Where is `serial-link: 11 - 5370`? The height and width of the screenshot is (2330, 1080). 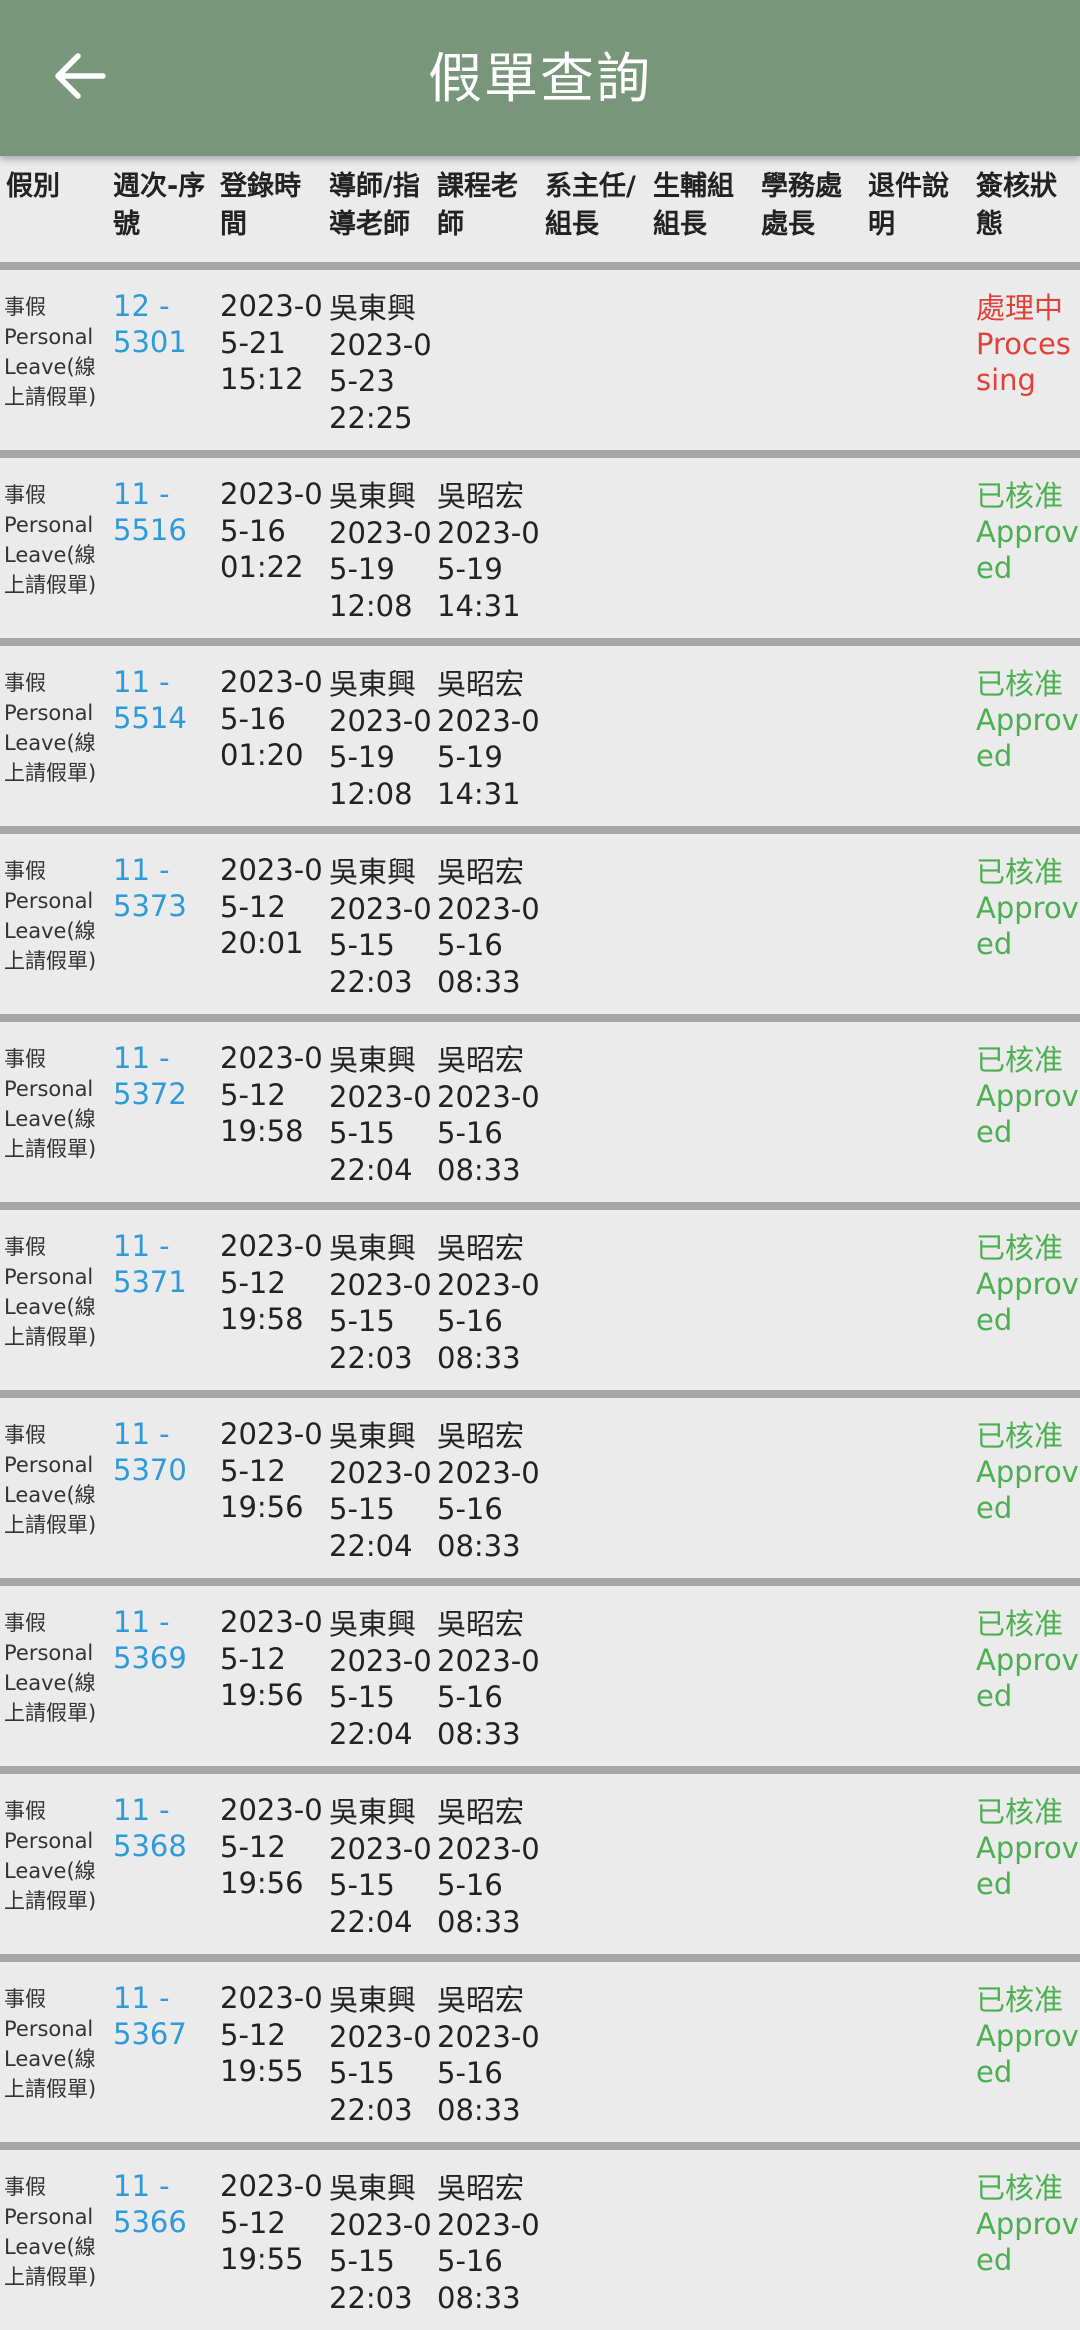
serial-link: 11 - 5370 is located at coordinates (150, 1452).